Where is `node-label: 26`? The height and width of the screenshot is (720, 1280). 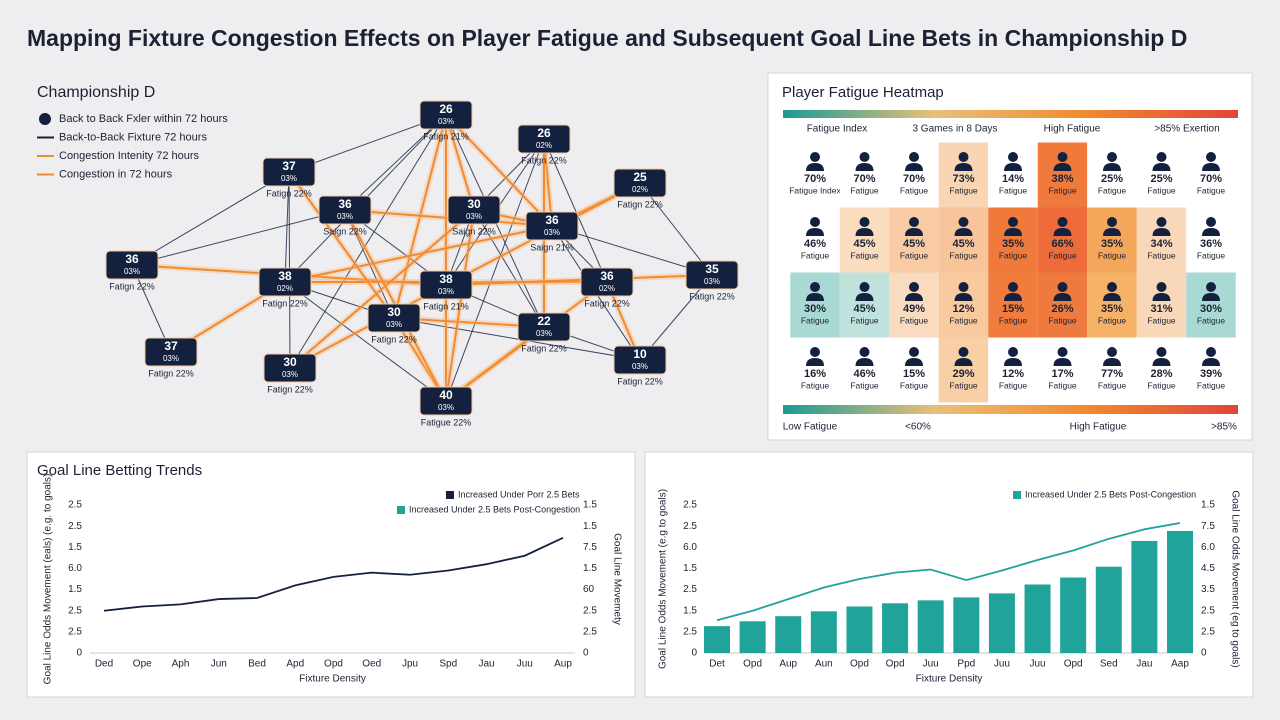
node-label: 26 is located at coordinates (446, 109).